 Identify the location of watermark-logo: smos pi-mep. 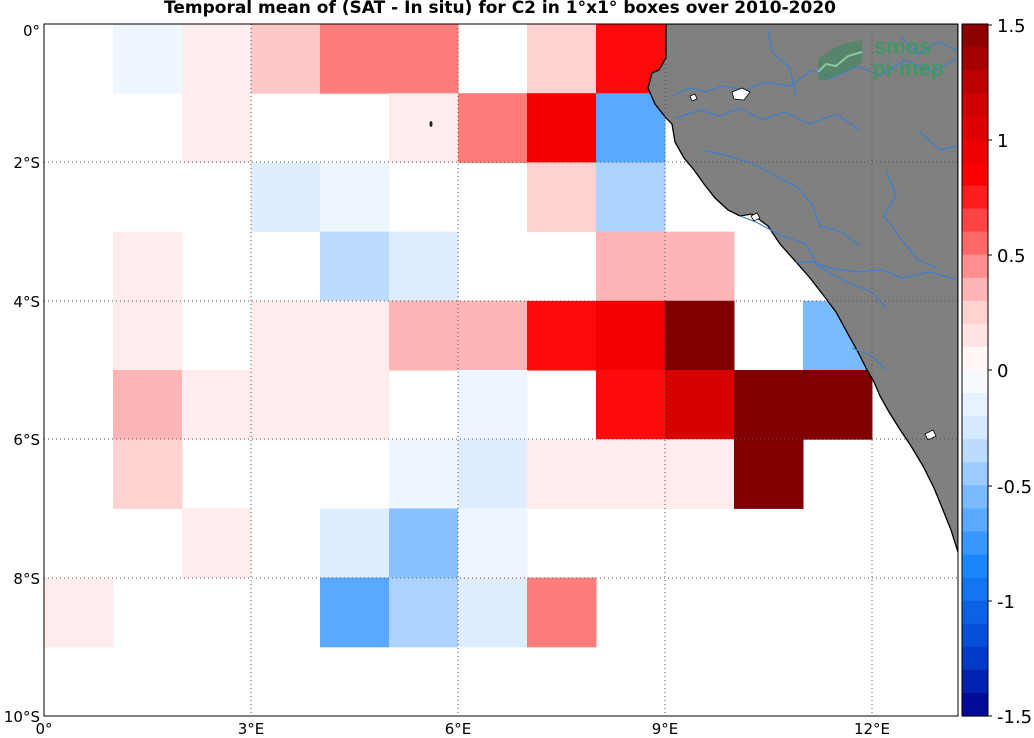
(880, 57).